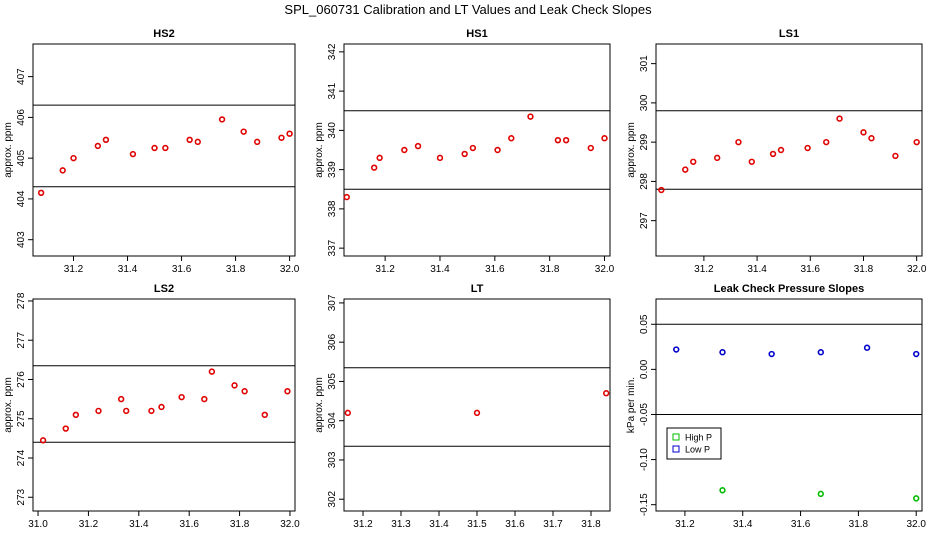 The height and width of the screenshot is (540, 936). I want to click on panel-title: LS2, so click(164, 289).